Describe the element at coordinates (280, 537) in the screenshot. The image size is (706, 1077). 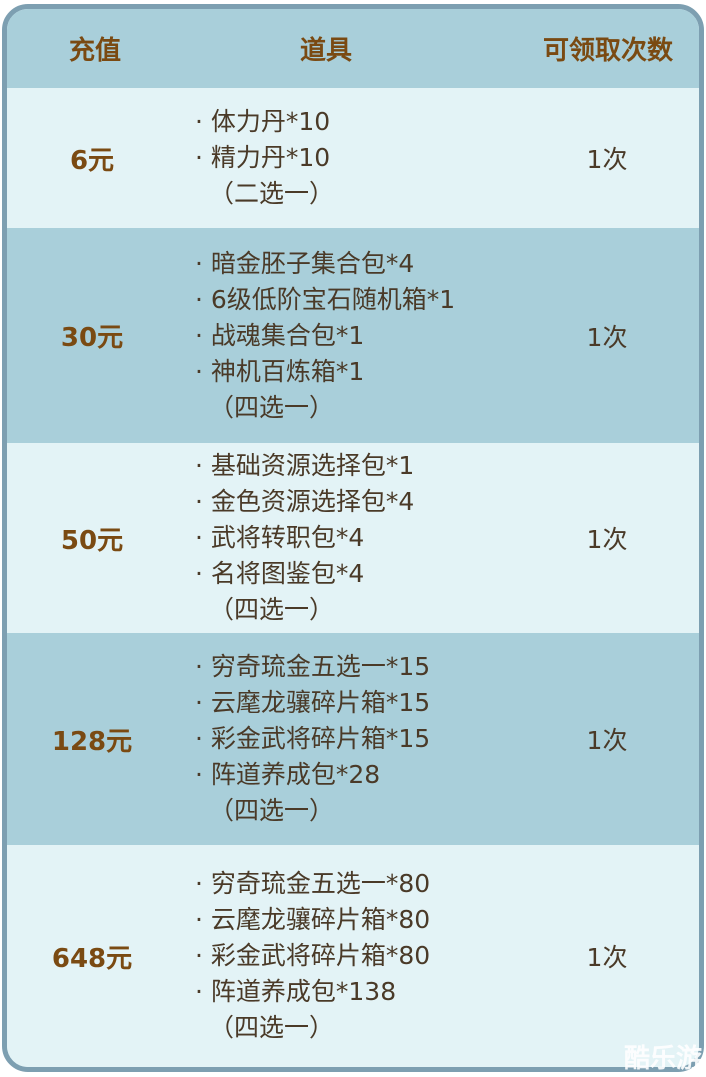
I see `item: · 武将转职包*4` at that location.